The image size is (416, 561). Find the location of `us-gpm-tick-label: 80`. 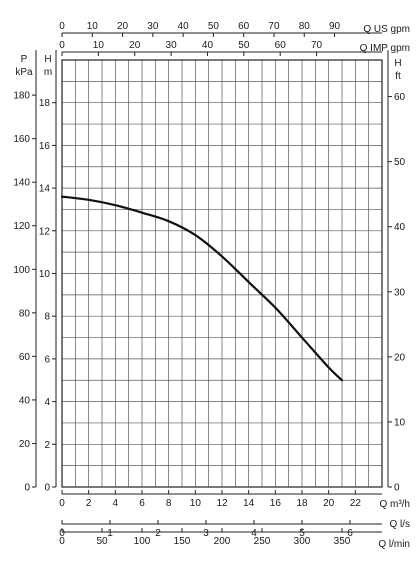

us-gpm-tick-label: 80 is located at coordinates (305, 26).